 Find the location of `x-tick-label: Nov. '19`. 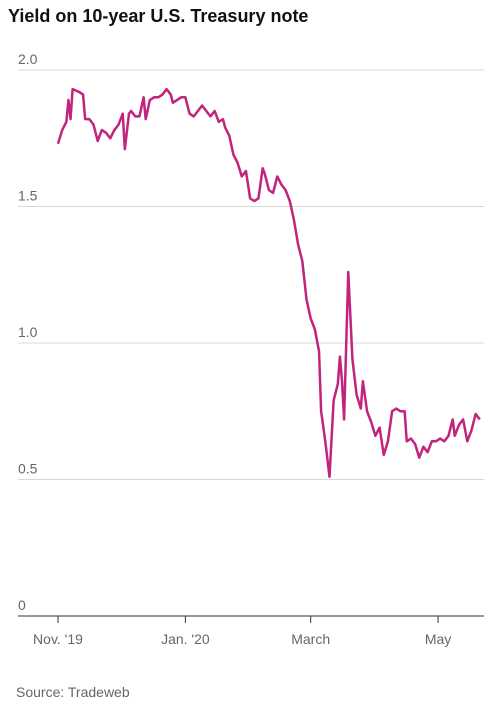

x-tick-label: Nov. '19 is located at coordinates (58, 639).